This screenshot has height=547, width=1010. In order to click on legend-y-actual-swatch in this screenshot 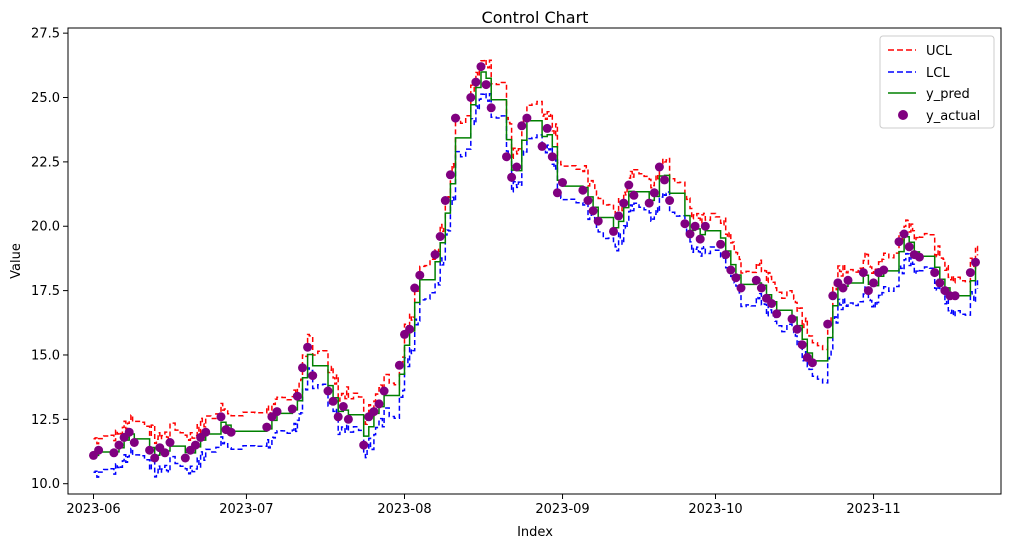, I will do `click(903, 115)`.